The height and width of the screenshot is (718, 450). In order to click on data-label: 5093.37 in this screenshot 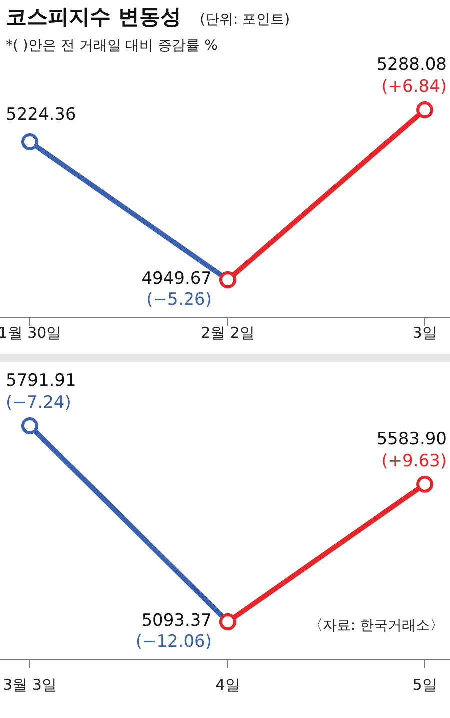, I will do `click(177, 621)`.